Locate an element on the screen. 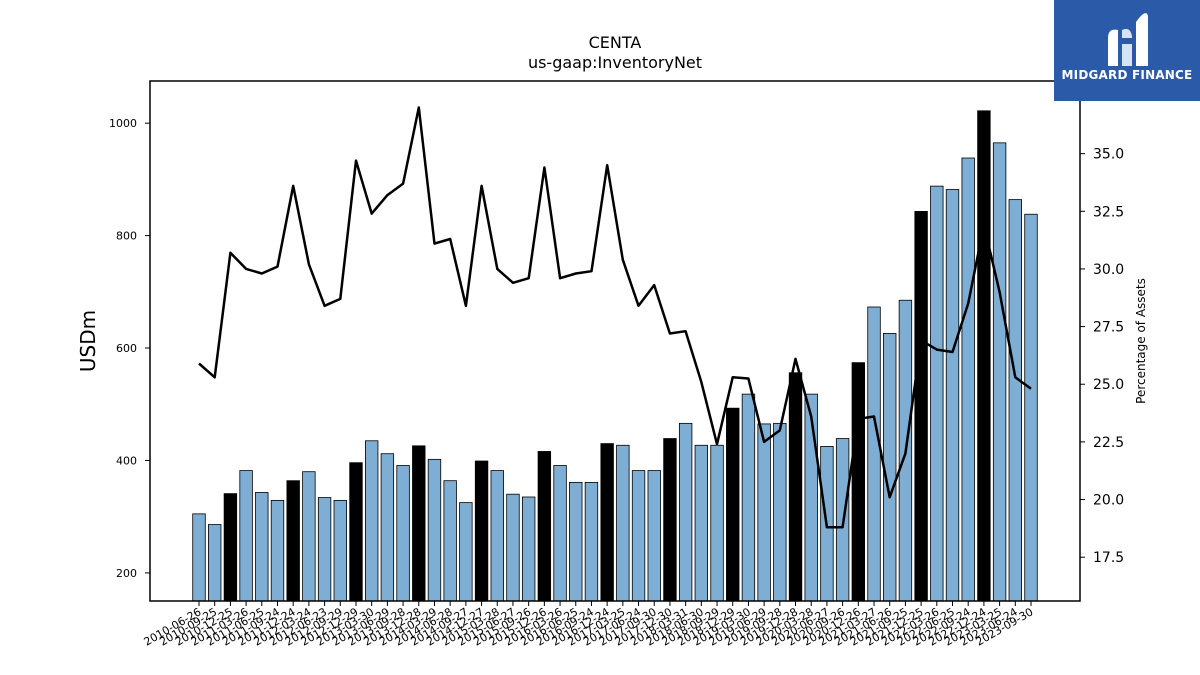  y-tick-label: 200 is located at coordinates (126, 573).